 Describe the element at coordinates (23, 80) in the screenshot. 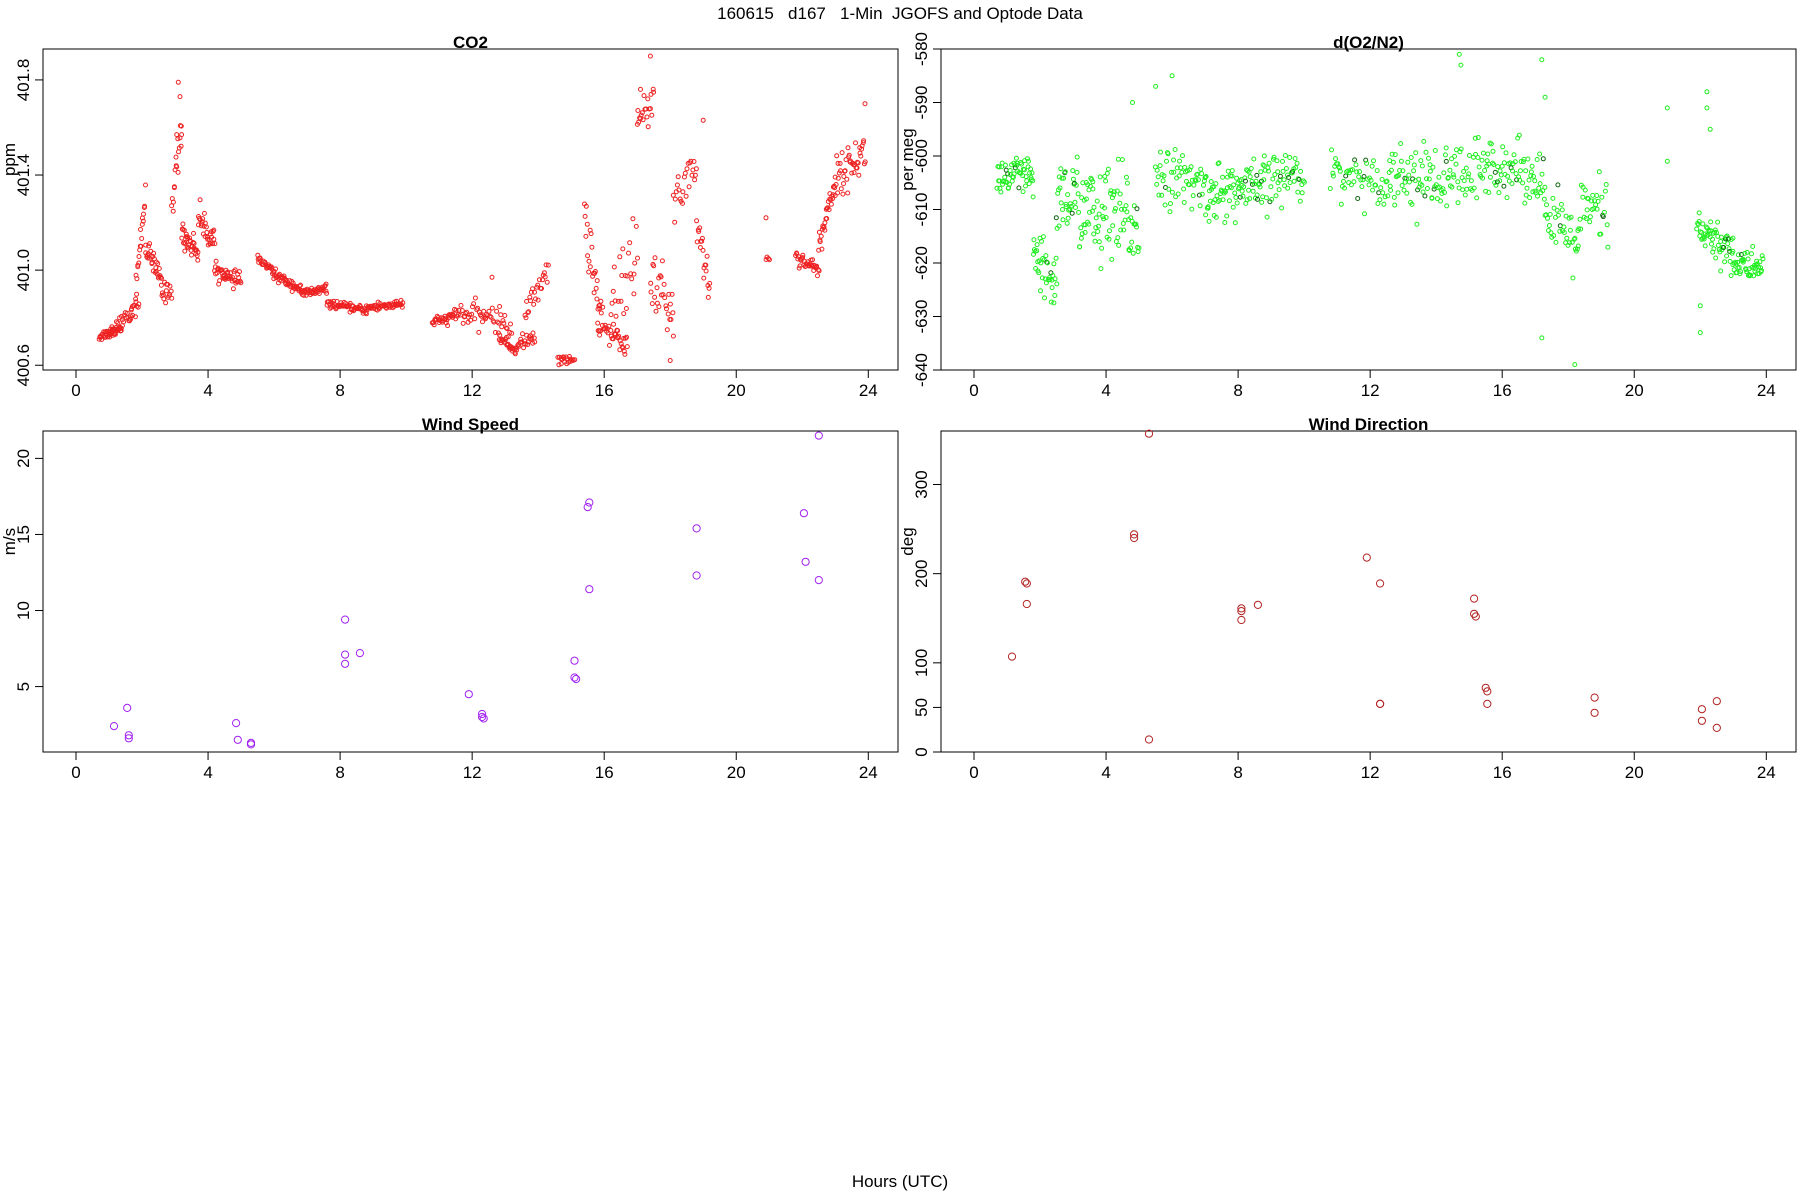

I see `y-tick-label: 401.8` at that location.